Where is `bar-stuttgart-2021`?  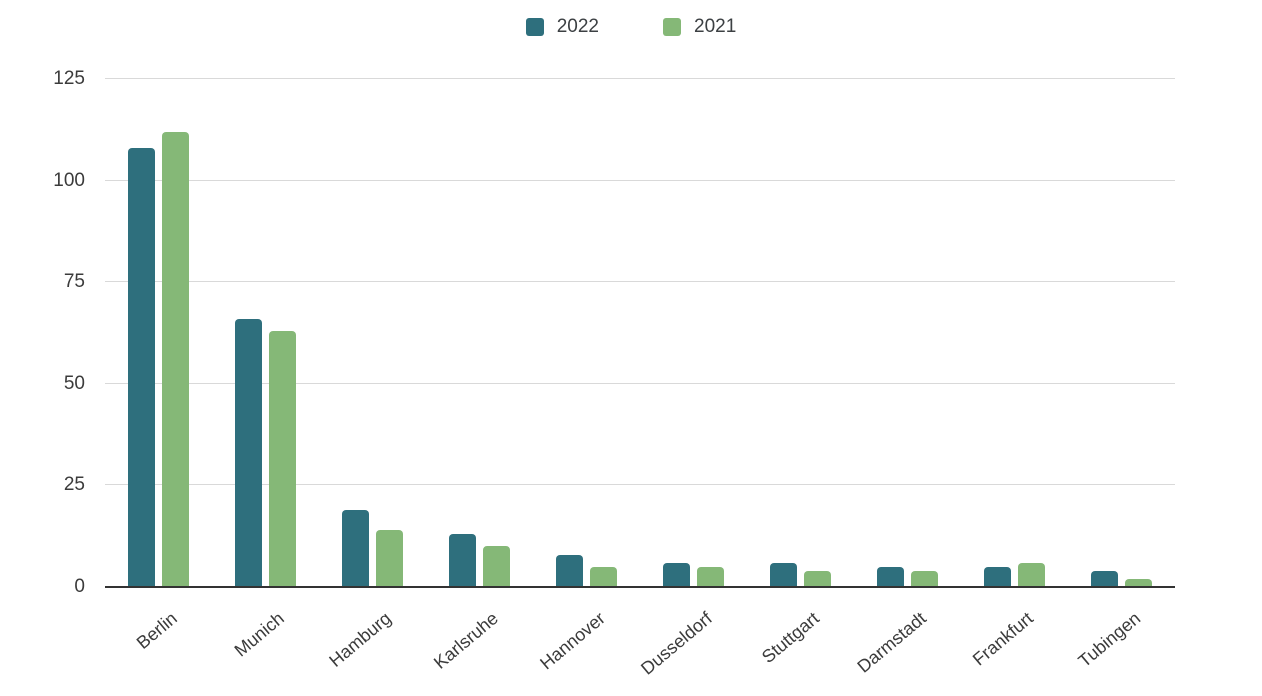 bar-stuttgart-2021 is located at coordinates (817, 578).